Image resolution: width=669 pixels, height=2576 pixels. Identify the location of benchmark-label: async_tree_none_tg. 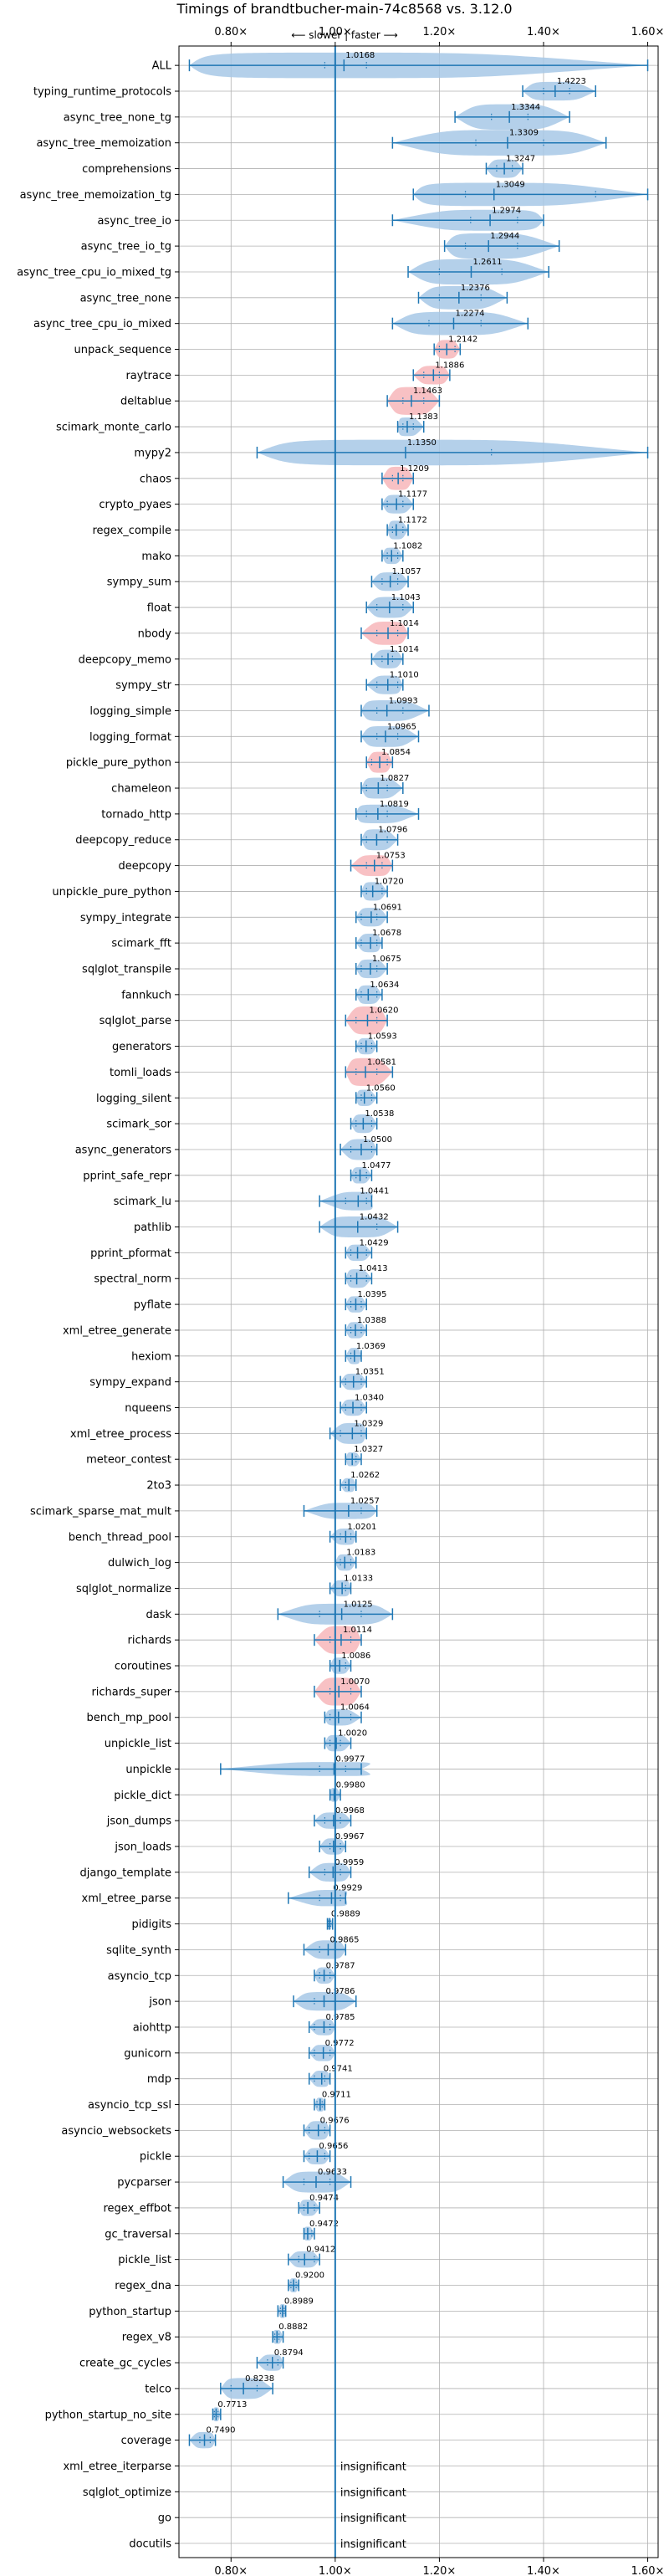
(118, 118).